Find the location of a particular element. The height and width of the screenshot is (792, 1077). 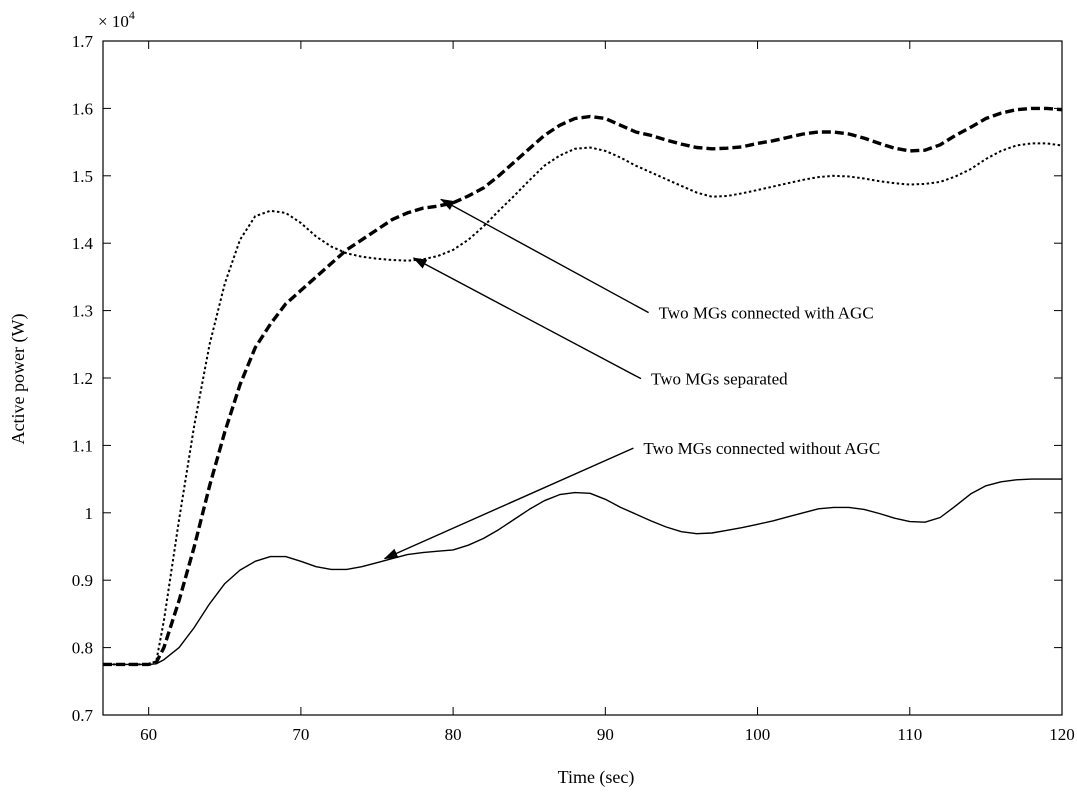

x-tick-label: 120 is located at coordinates (1062, 734).